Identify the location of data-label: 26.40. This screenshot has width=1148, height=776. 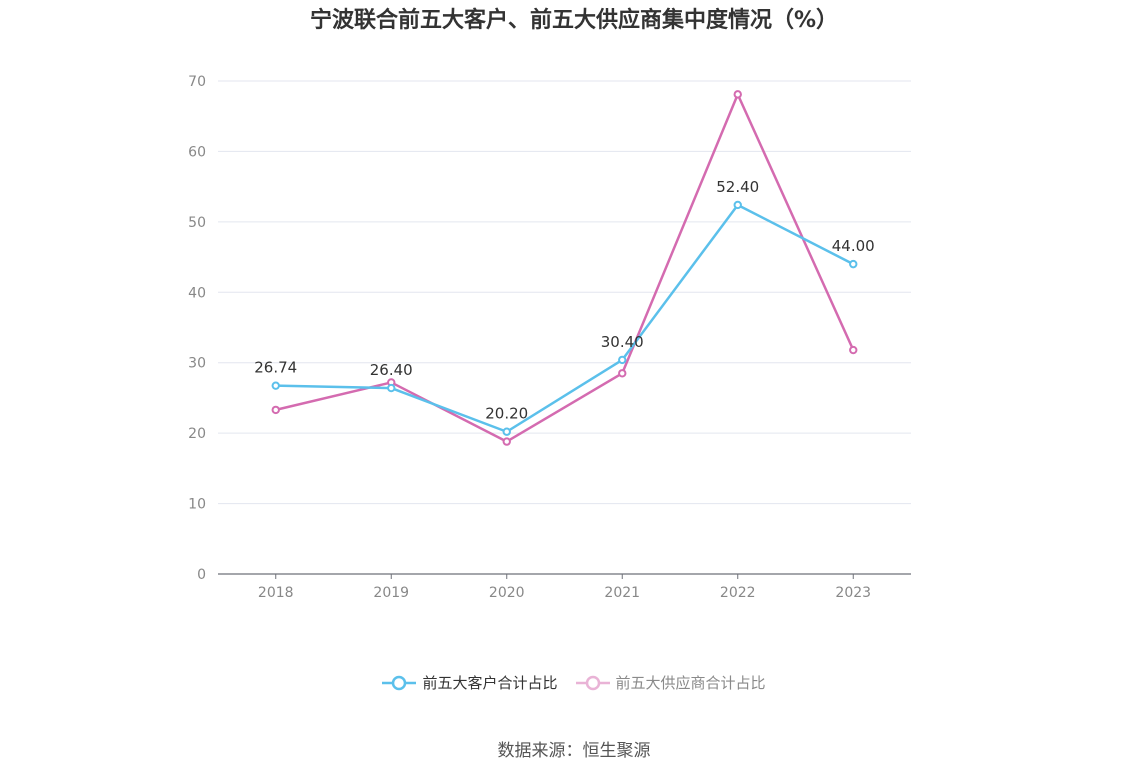
(391, 370).